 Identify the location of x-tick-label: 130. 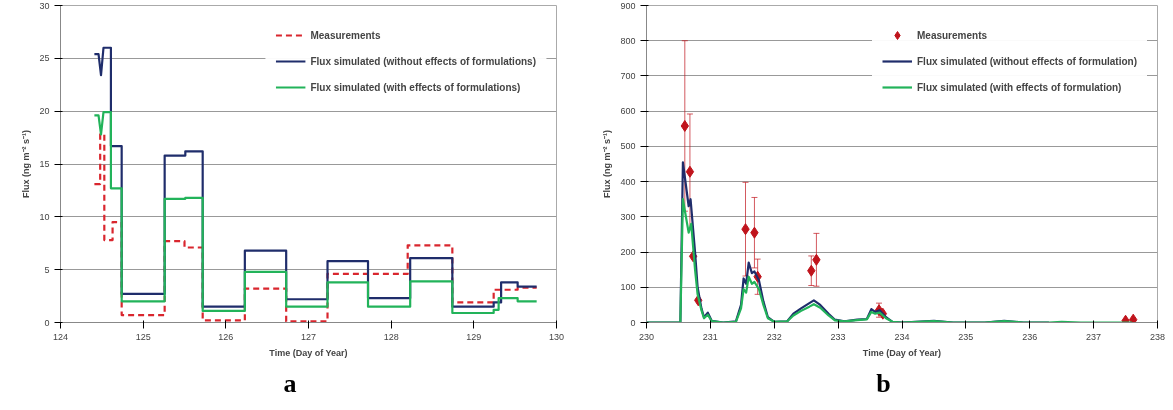
(556, 336).